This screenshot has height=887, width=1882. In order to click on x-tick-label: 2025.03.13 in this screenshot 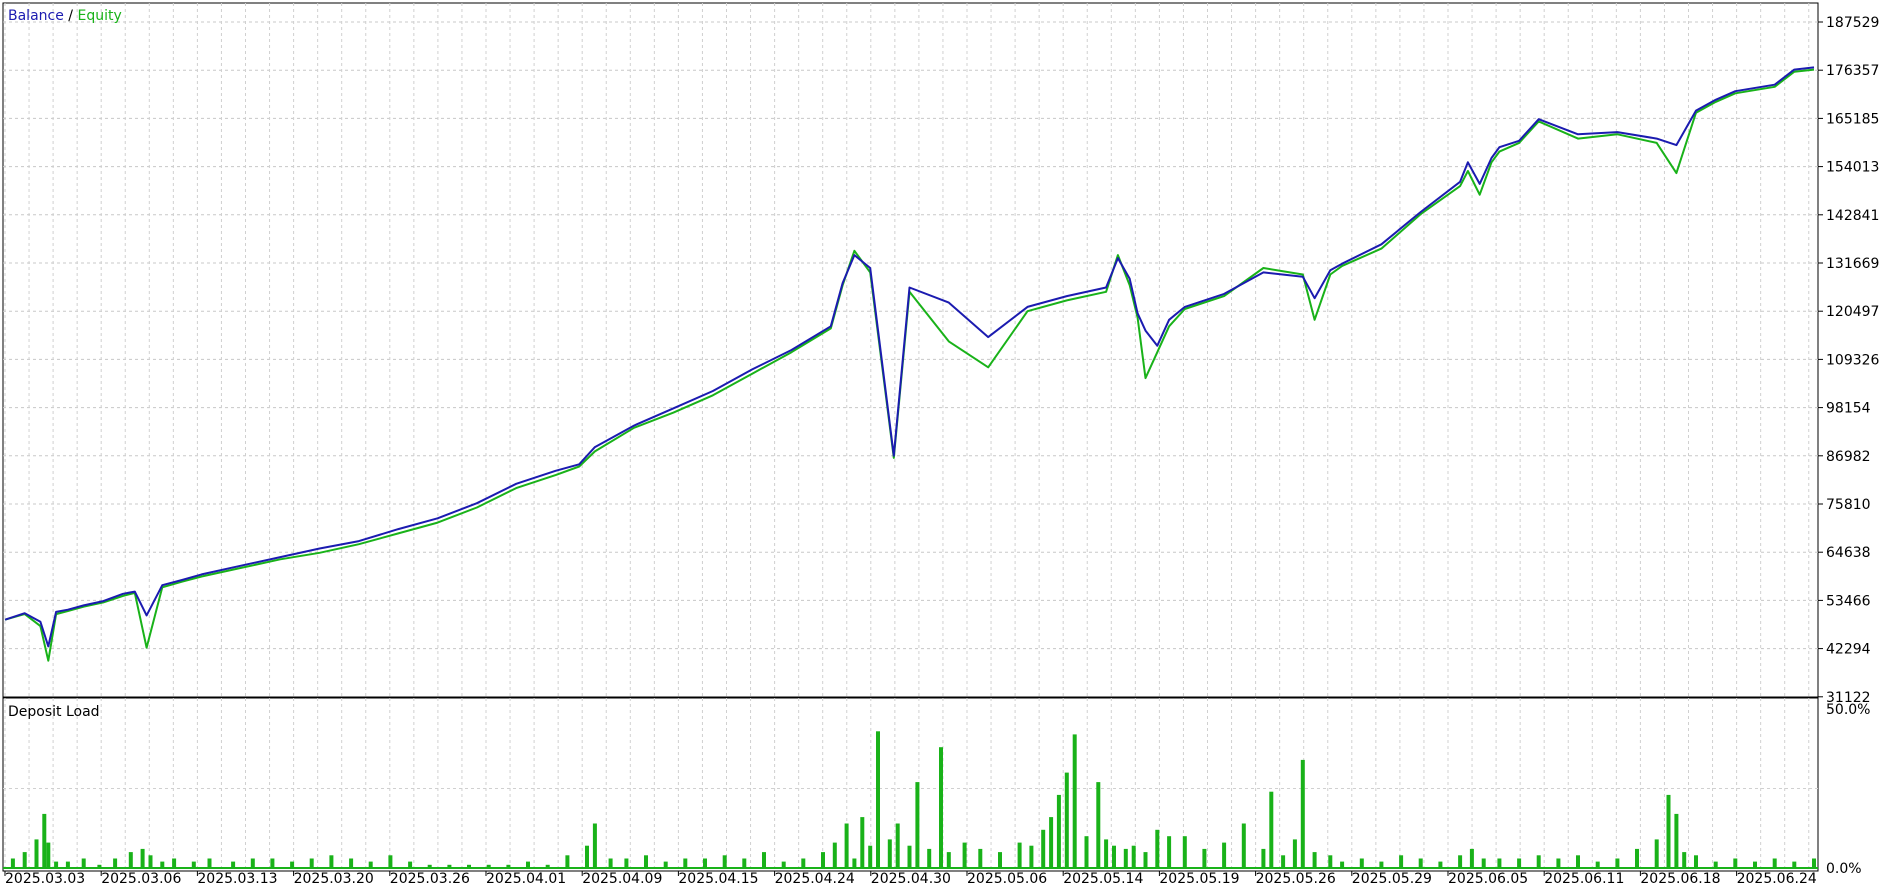, I will do `click(237, 879)`.